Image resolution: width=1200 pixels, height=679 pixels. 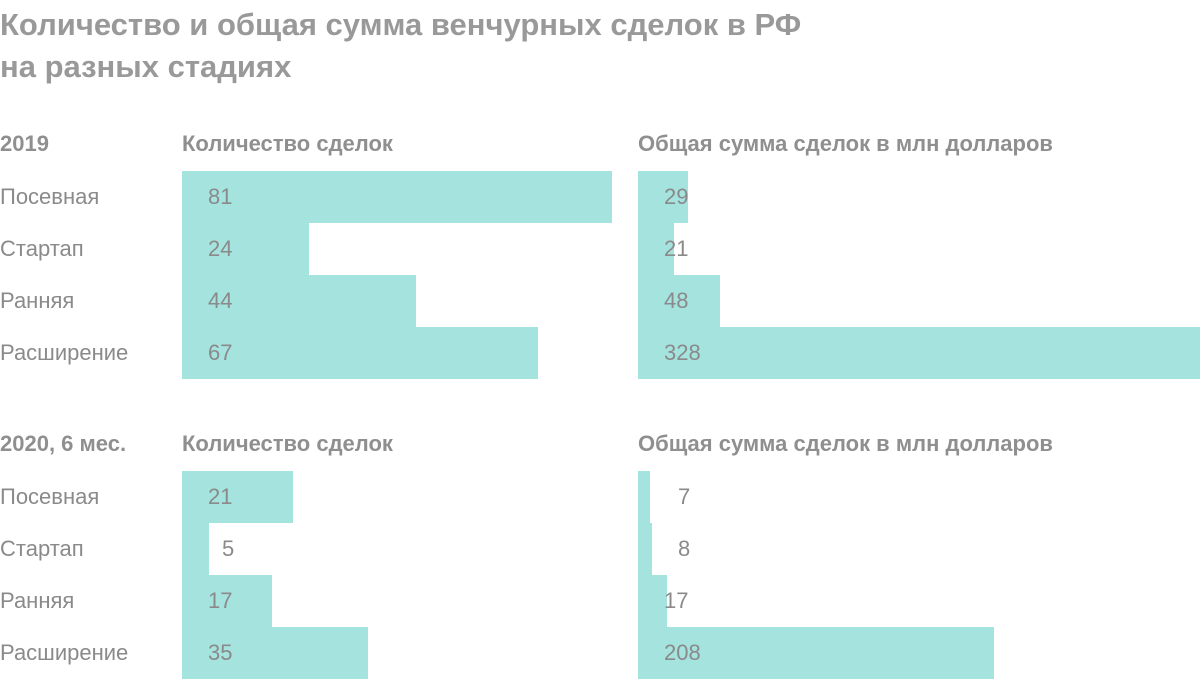 I want to click on data-label: 81, so click(x=220, y=196).